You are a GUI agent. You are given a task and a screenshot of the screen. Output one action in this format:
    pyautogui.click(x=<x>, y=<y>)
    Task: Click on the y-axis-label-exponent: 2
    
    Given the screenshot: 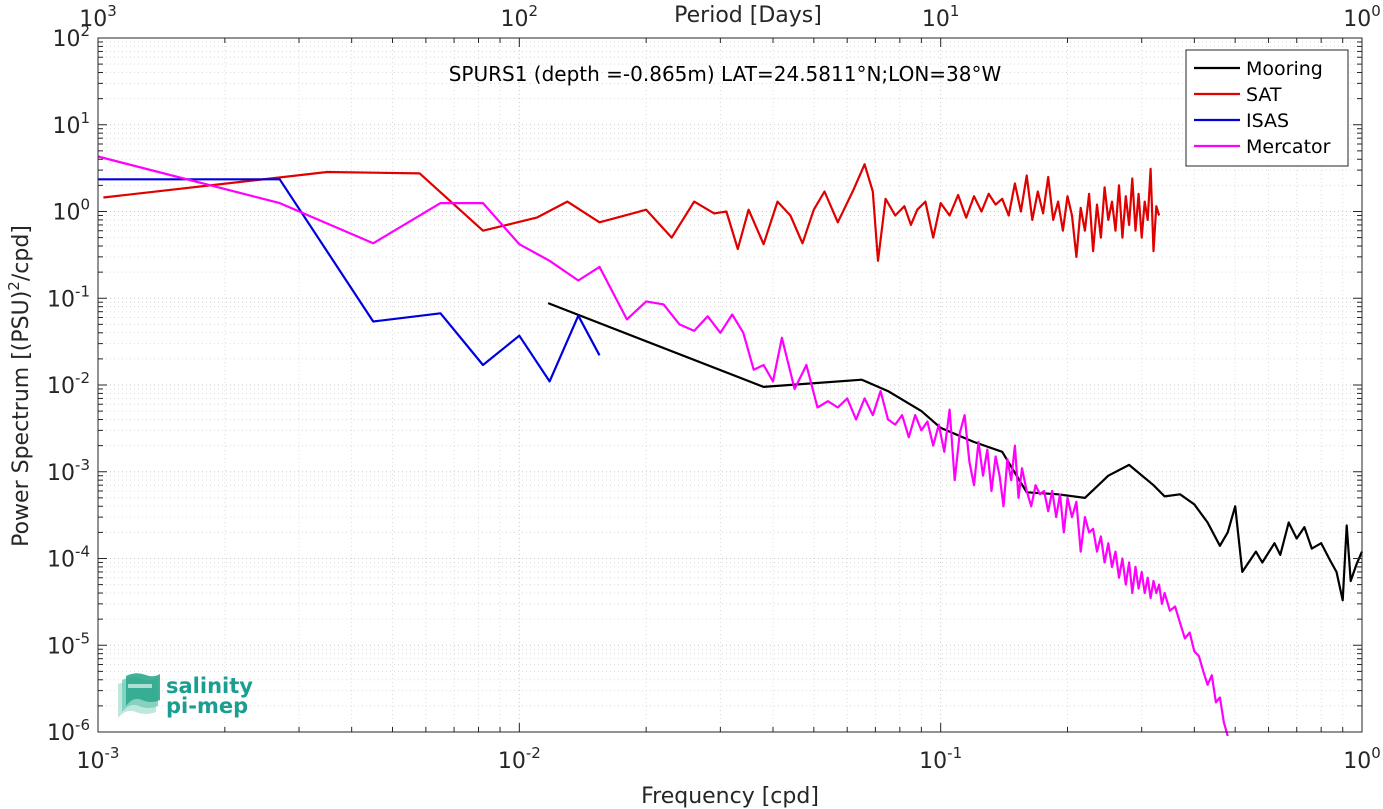 What is the action you would take?
    pyautogui.click(x=14, y=286)
    